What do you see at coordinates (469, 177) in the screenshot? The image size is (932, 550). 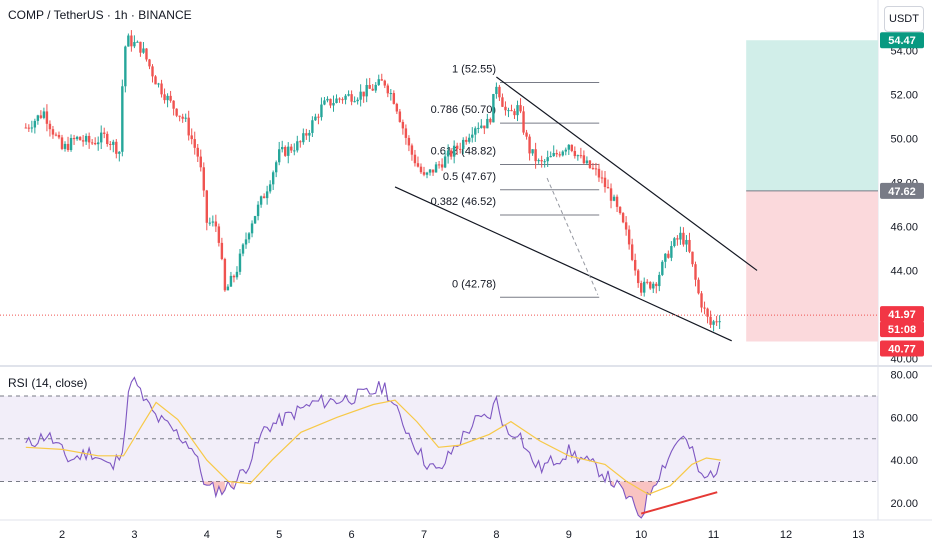 I see `fib-level-label: 0.5 (47.67)` at bounding box center [469, 177].